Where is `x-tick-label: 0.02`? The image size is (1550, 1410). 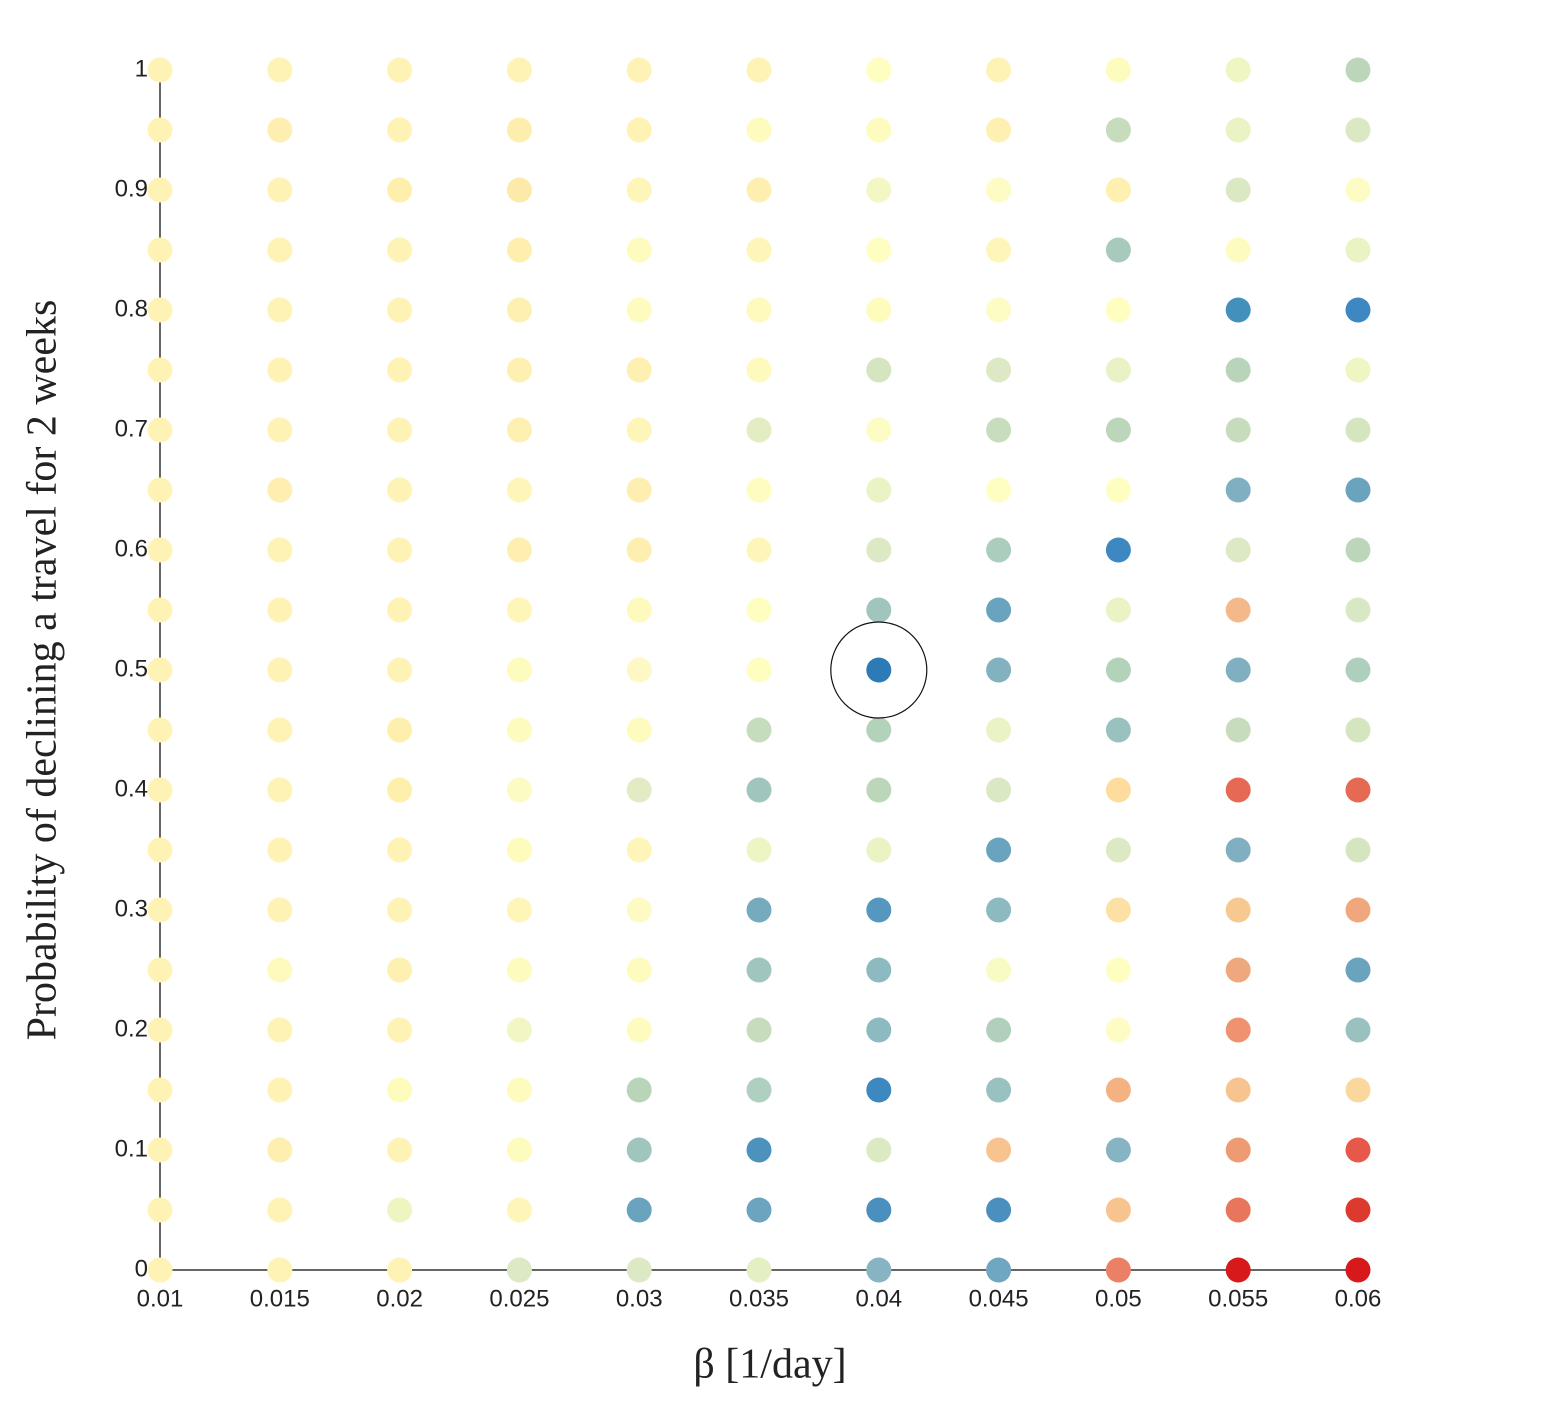 x-tick-label: 0.02 is located at coordinates (399, 1298).